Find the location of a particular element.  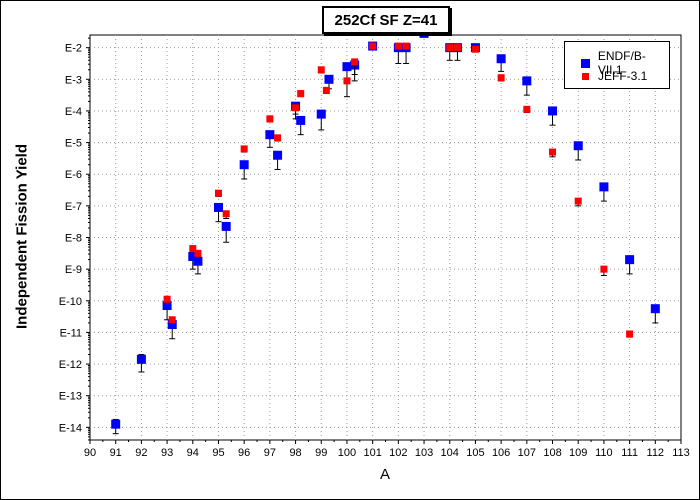

x-tick-label: 105 is located at coordinates (475, 453).